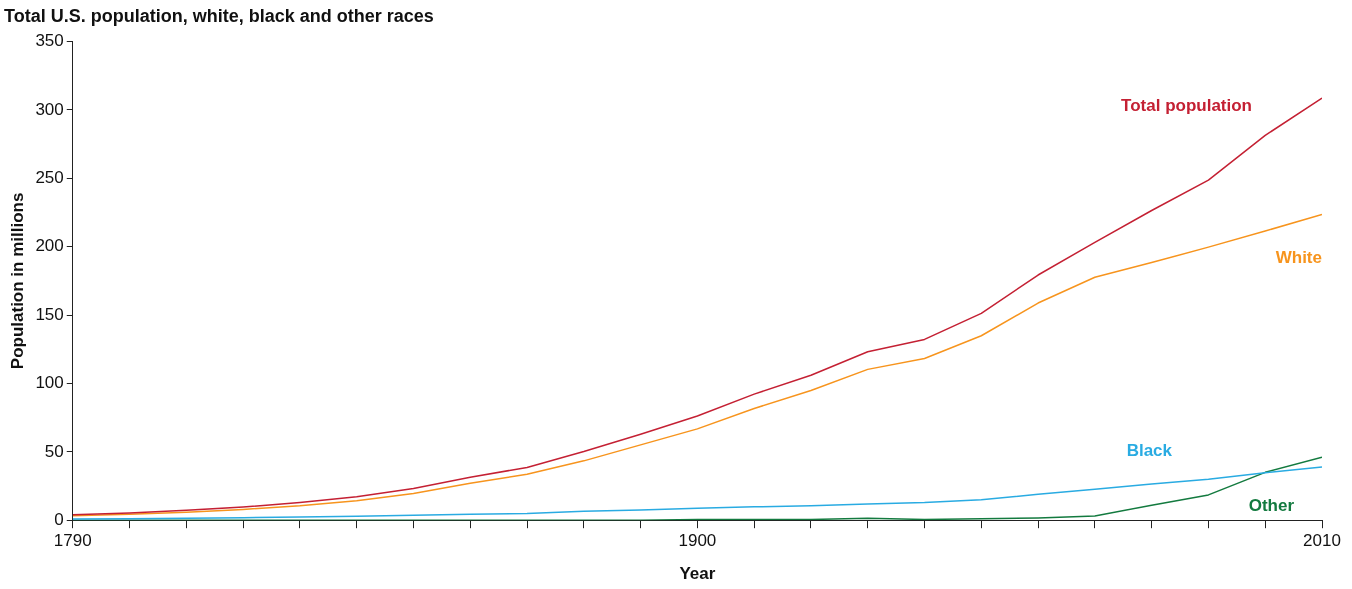 The height and width of the screenshot is (589, 1352). Describe the element at coordinates (17, 281) in the screenshot. I see `y-axis-title: Population in millions` at that location.